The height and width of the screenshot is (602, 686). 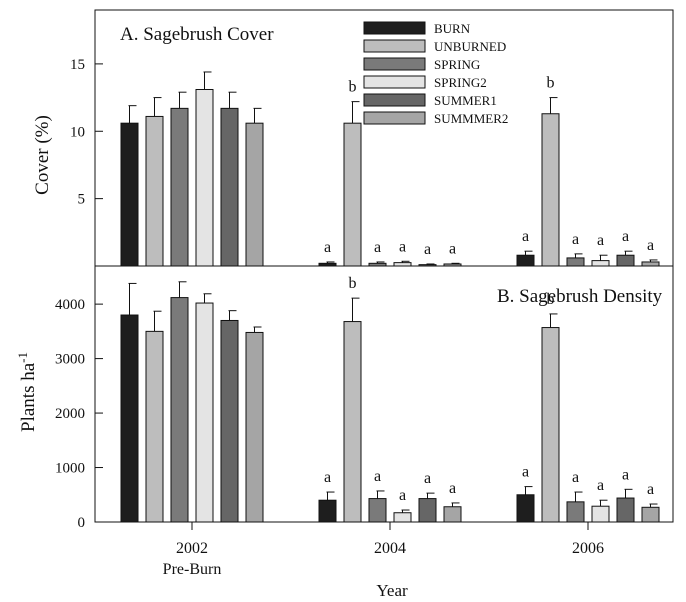 What do you see at coordinates (327, 511) in the screenshot?
I see `panel-b-bar-burn-2004` at bounding box center [327, 511].